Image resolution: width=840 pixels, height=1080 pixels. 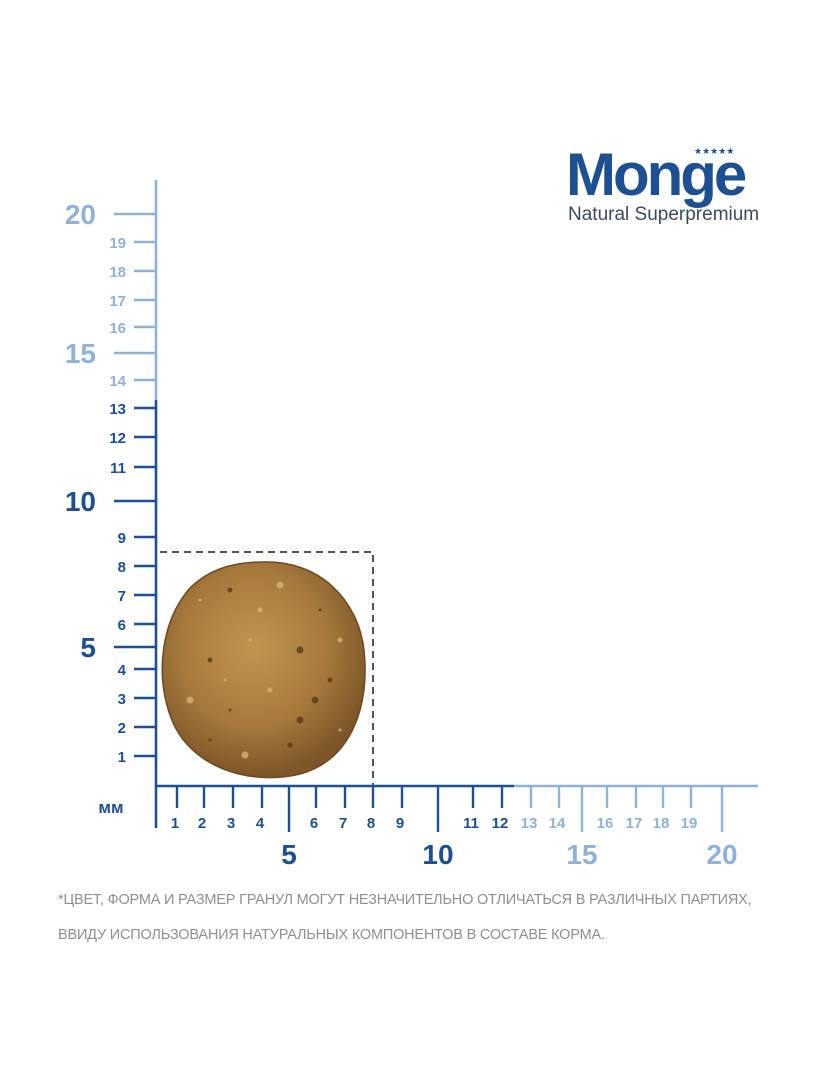 I want to click on y-label-12: 12, so click(x=117, y=438).